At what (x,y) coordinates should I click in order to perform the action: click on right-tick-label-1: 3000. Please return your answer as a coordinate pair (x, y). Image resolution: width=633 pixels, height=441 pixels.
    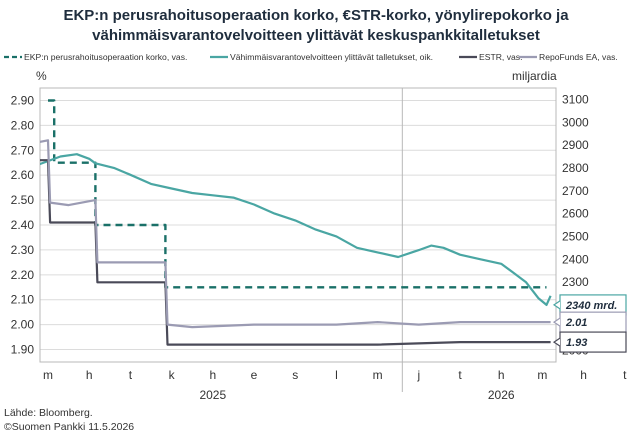
    Looking at the image, I should click on (575, 122).